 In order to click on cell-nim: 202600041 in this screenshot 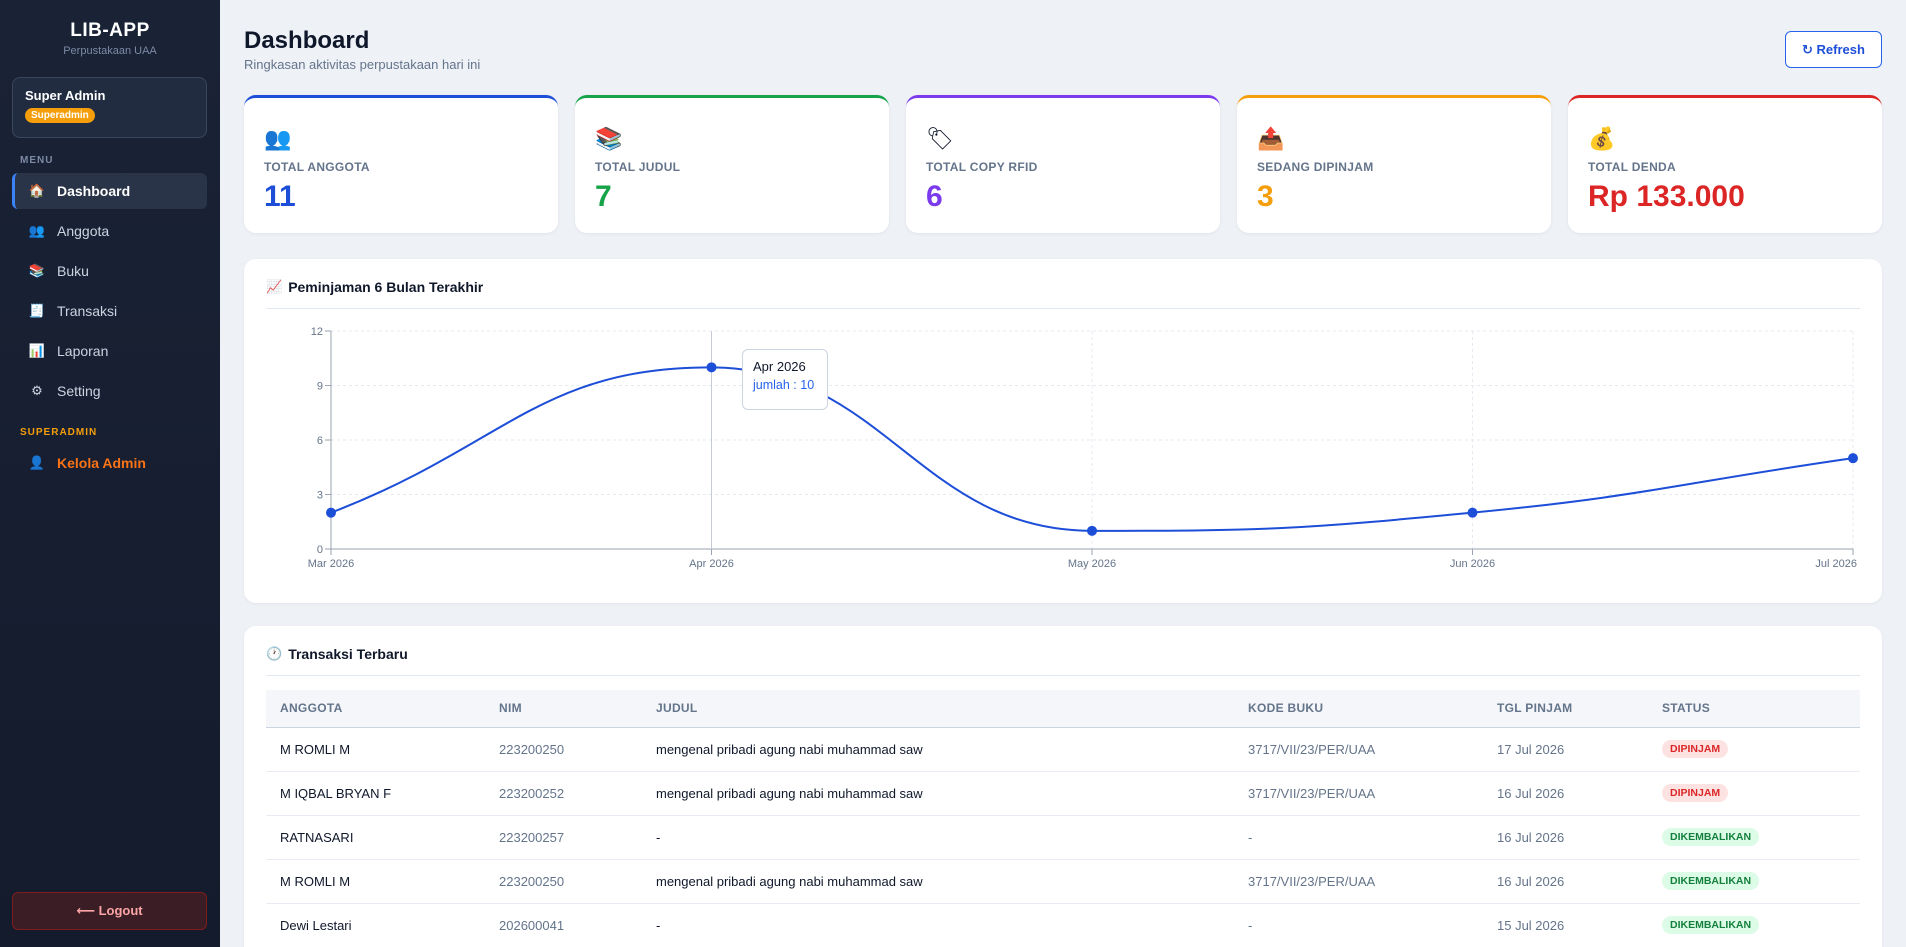, I will do `click(563, 925)`.